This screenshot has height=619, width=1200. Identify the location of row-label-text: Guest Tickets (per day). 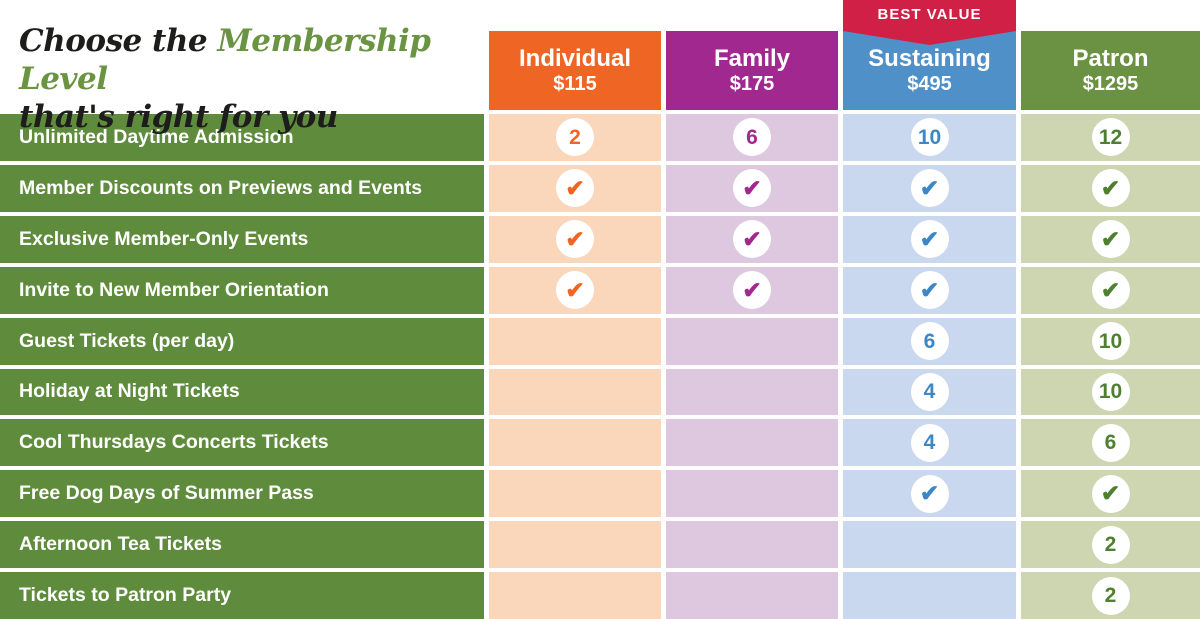
(127, 340).